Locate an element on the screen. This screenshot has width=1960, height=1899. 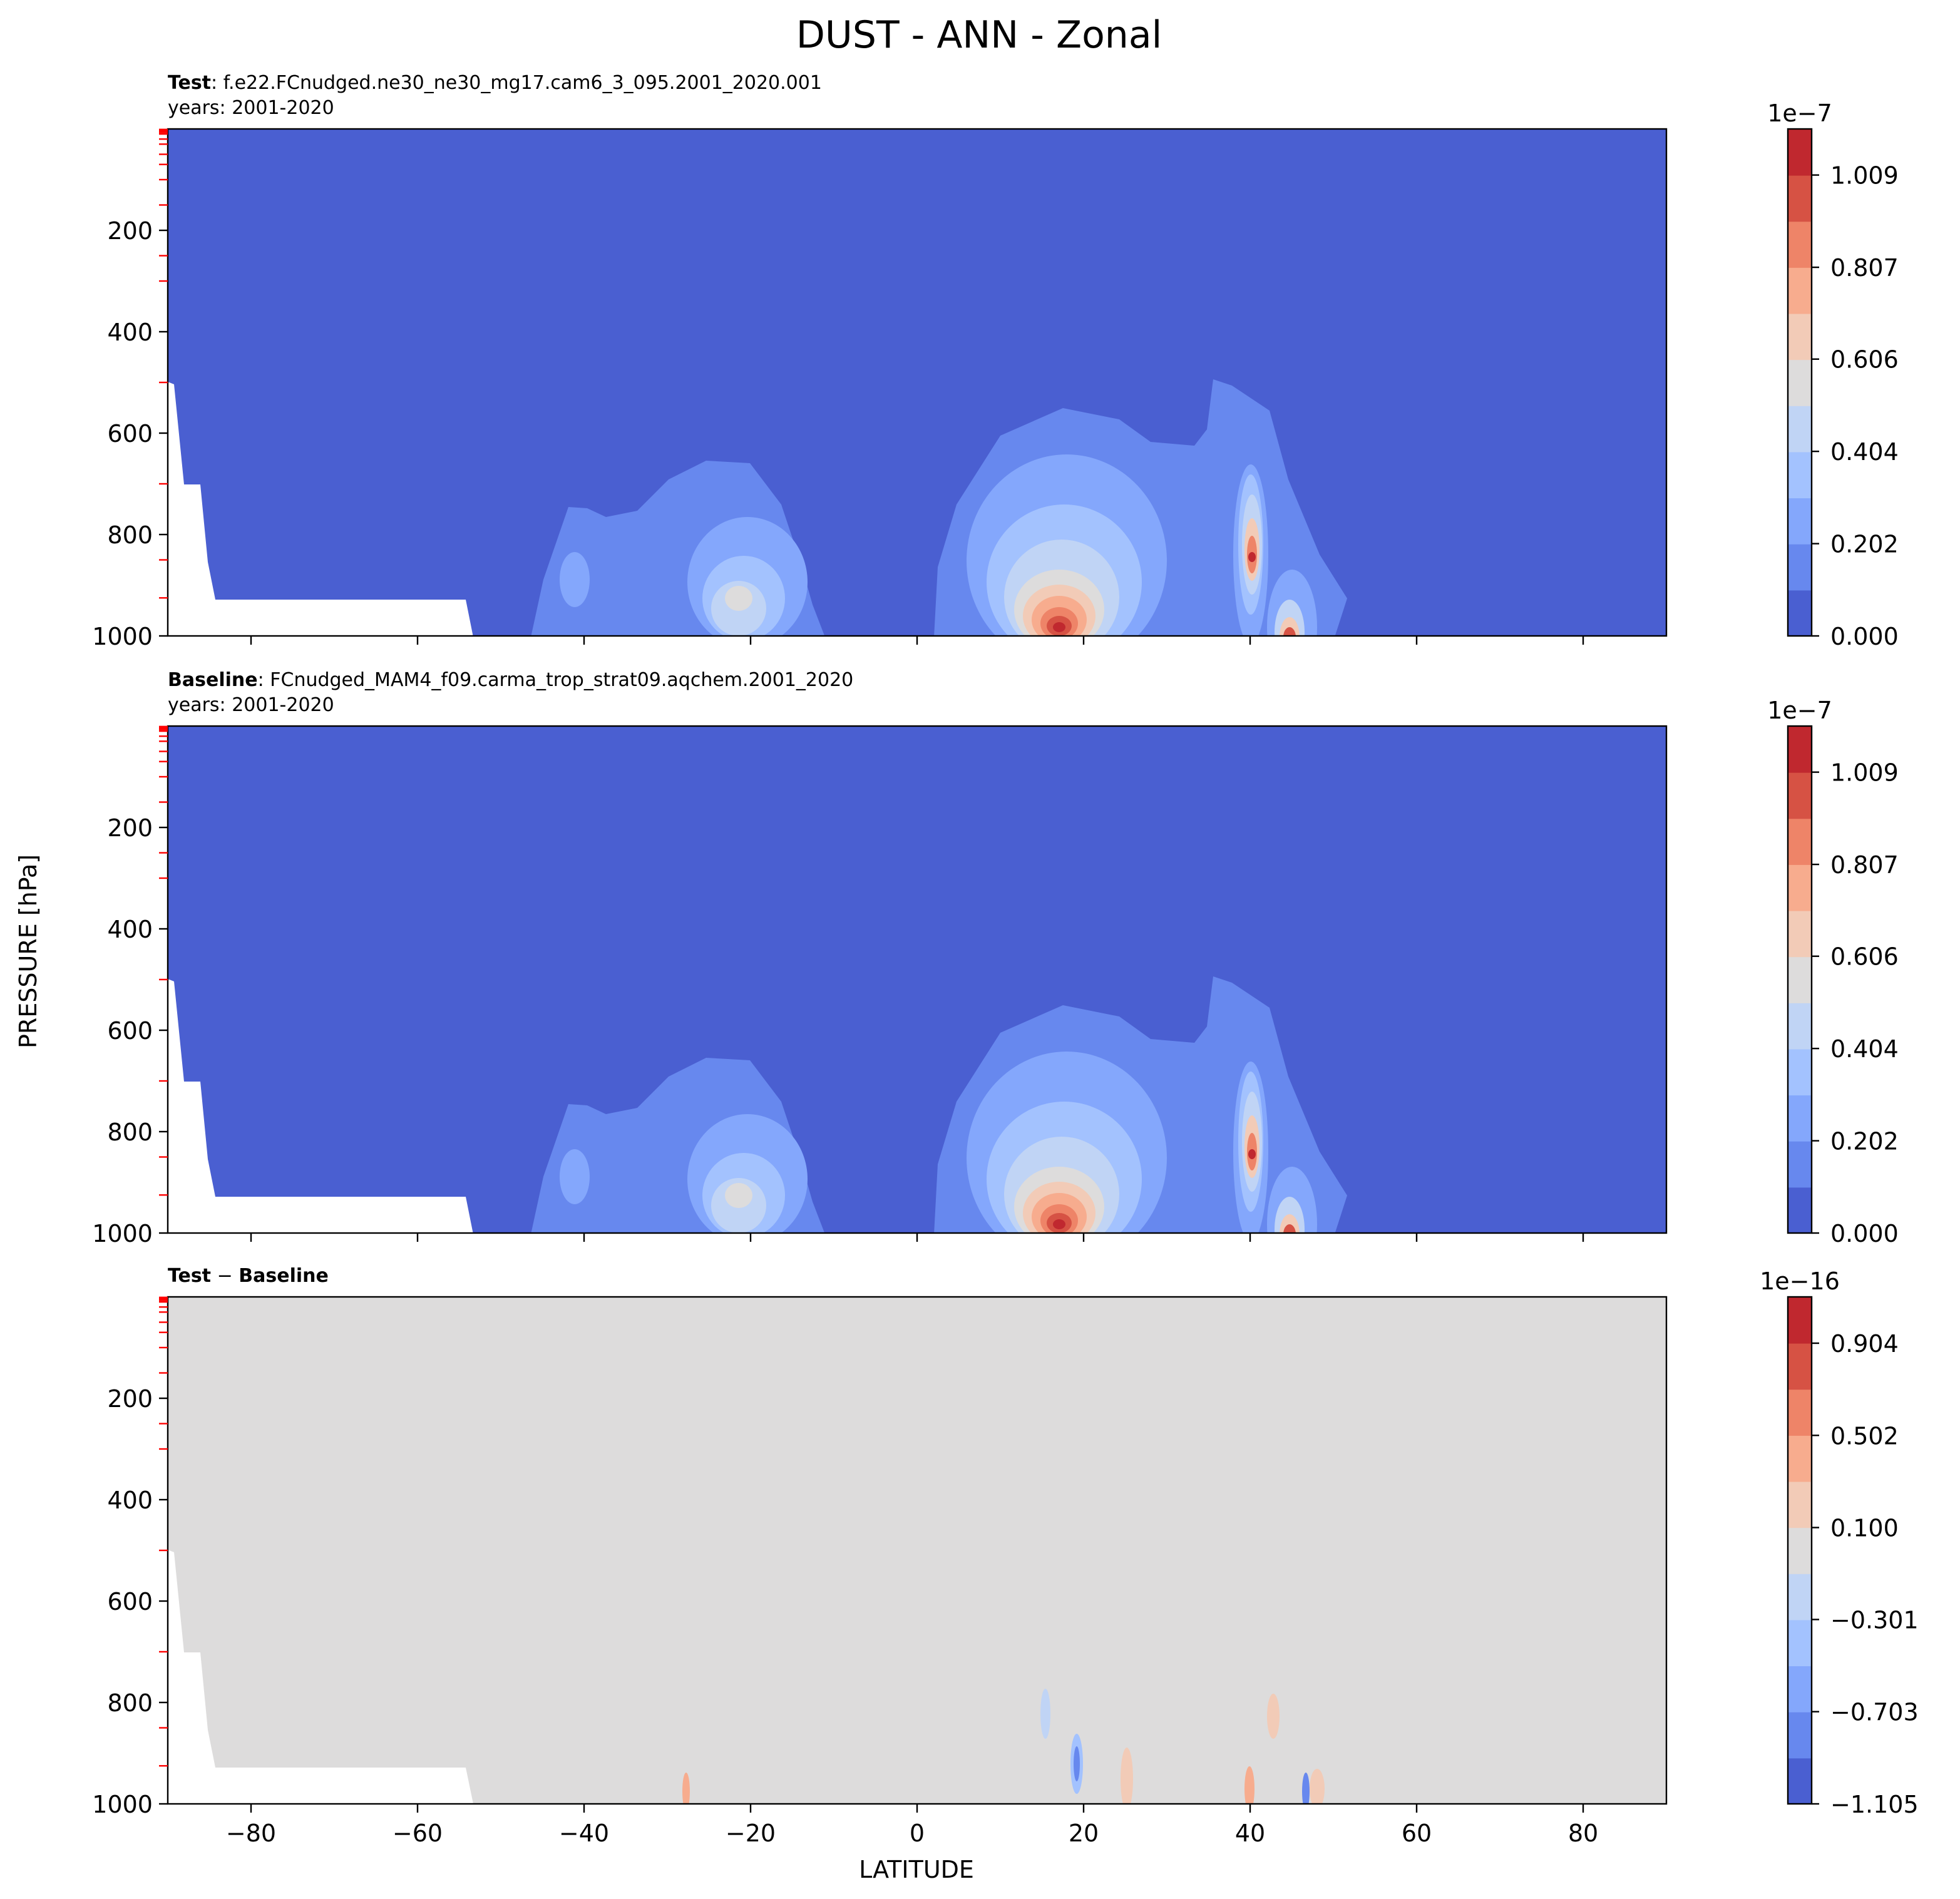
colorbar-tick-label: −0.301 is located at coordinates (1874, 1620).